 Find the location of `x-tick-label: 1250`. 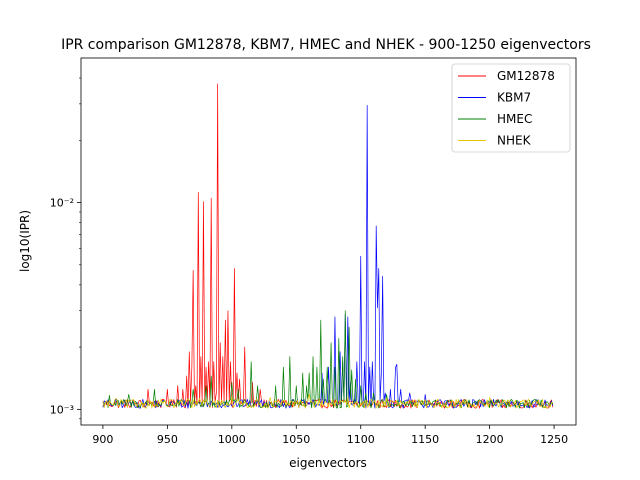

x-tick-label: 1250 is located at coordinates (554, 439).